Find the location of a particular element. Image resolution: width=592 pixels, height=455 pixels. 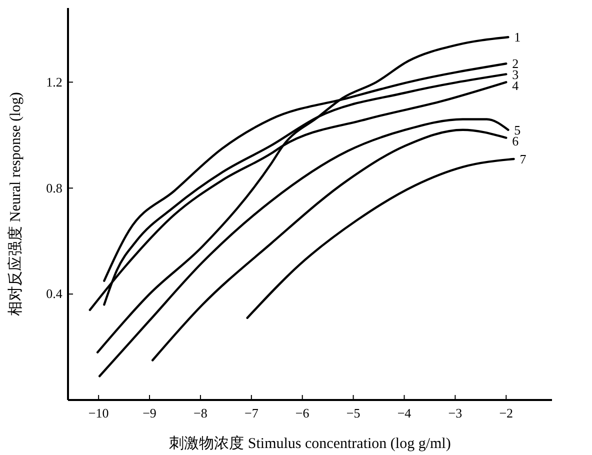

x-tick-label: −2 is located at coordinates (506, 412).